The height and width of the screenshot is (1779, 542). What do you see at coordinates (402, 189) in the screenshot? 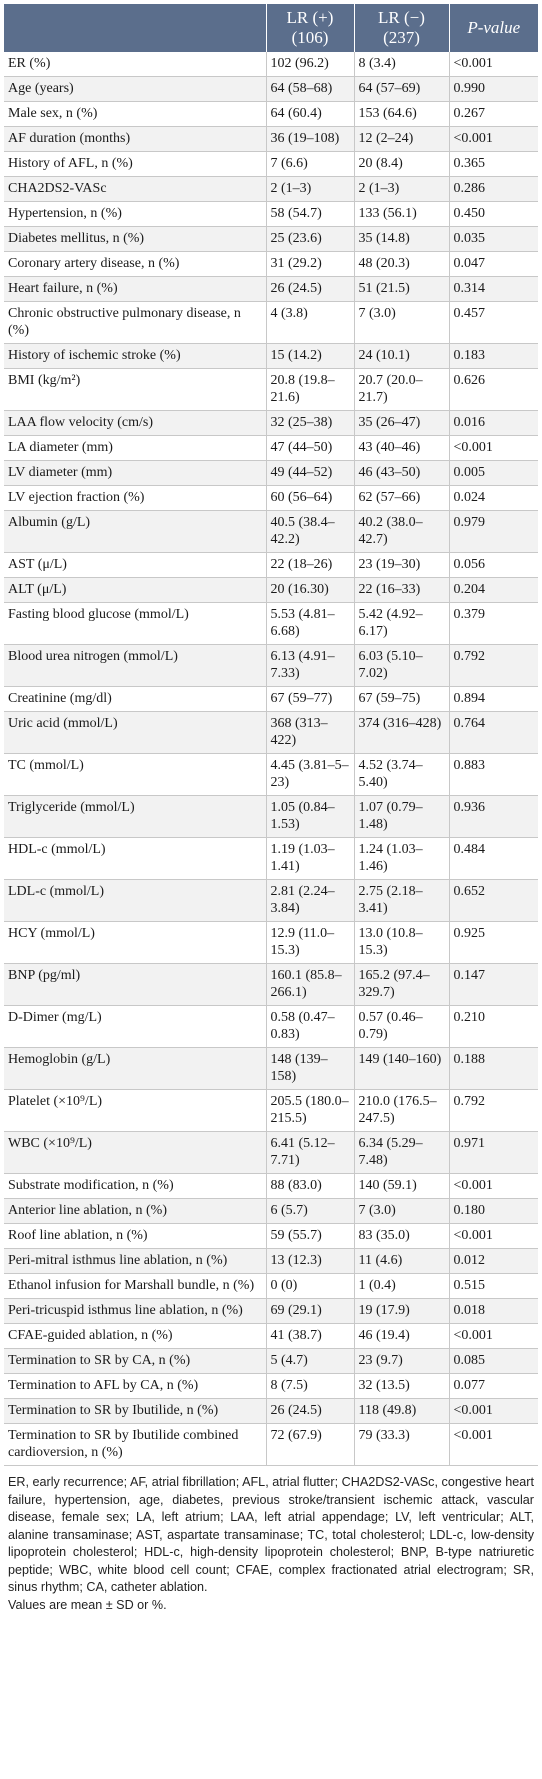
I see `lr-negative-value: 2 (1–3)` at bounding box center [402, 189].